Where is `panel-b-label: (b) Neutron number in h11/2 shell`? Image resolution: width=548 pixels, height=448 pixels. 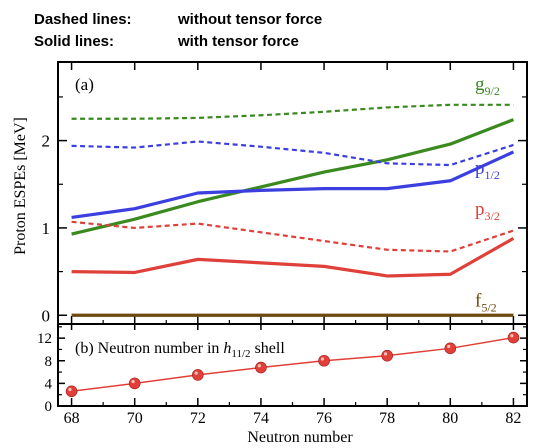
panel-b-label: (b) Neutron number in h11/2 shell is located at coordinates (180, 350).